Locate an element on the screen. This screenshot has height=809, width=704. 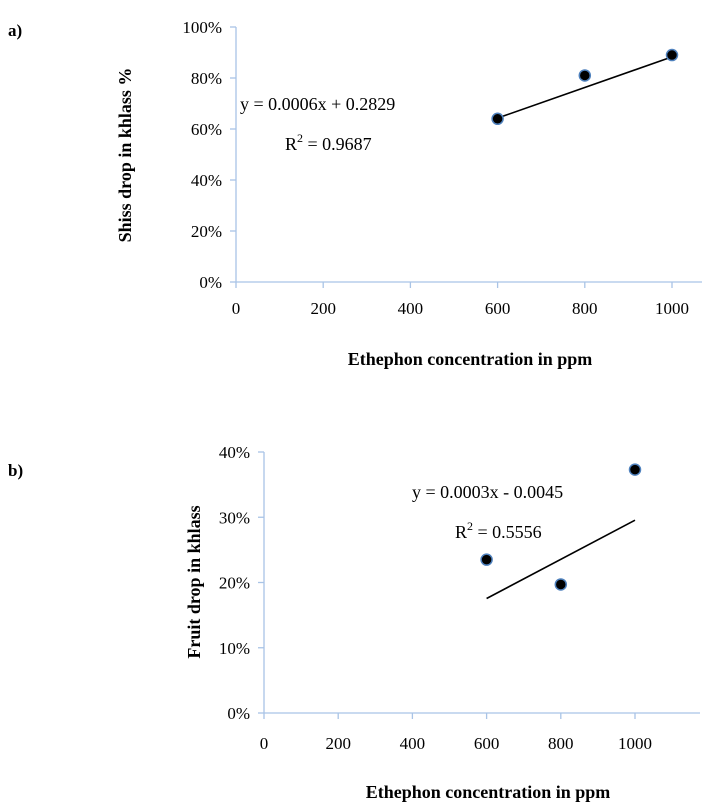
y-axis-title-b: Fruit drop in khlass is located at coordinates (194, 581).